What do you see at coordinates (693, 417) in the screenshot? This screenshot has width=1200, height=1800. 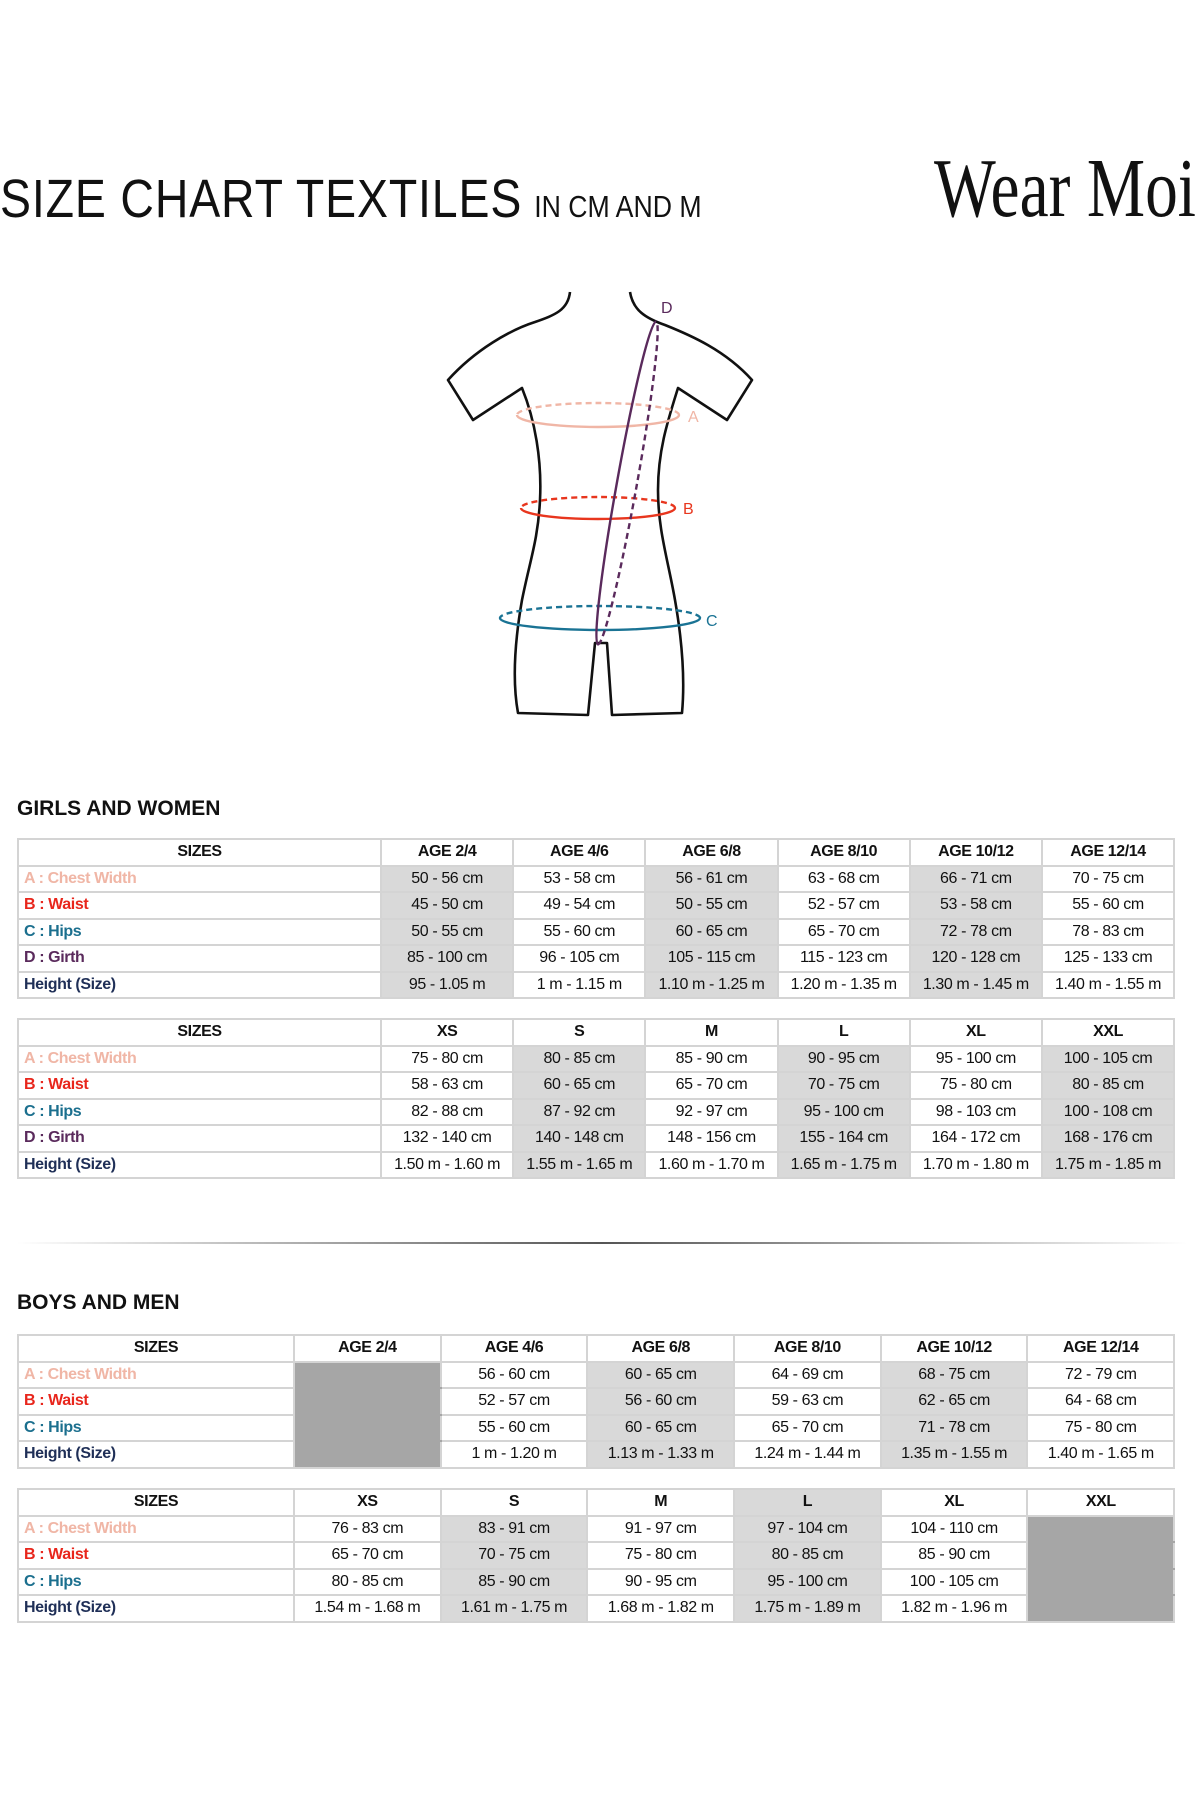 I see `label-a: A` at bounding box center [693, 417].